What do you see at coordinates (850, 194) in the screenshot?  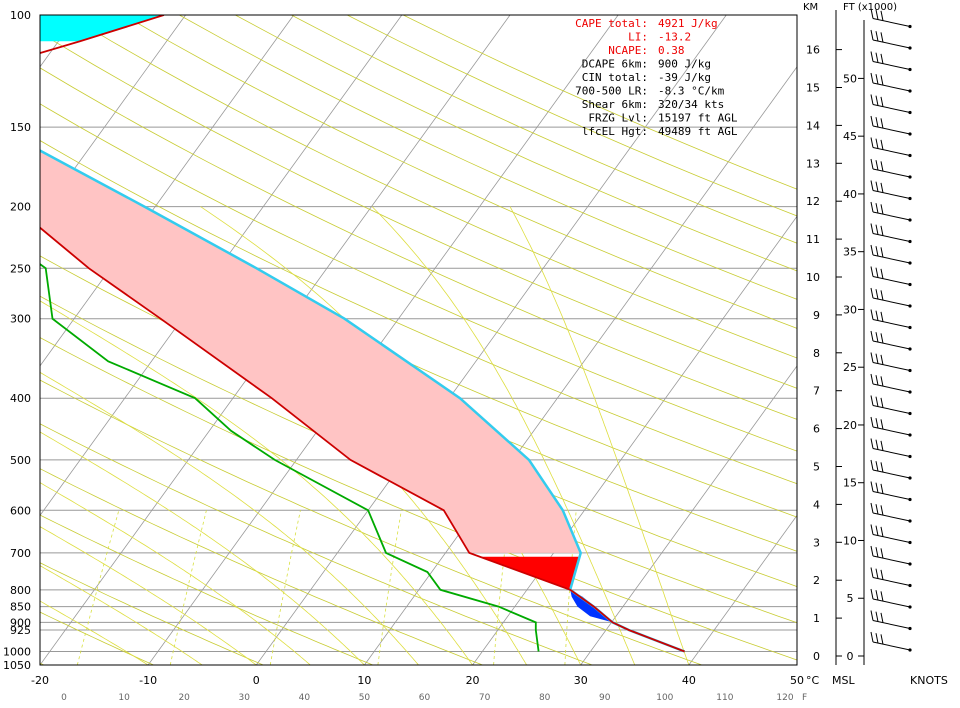 I see `ft-tick-label: 40` at bounding box center [850, 194].